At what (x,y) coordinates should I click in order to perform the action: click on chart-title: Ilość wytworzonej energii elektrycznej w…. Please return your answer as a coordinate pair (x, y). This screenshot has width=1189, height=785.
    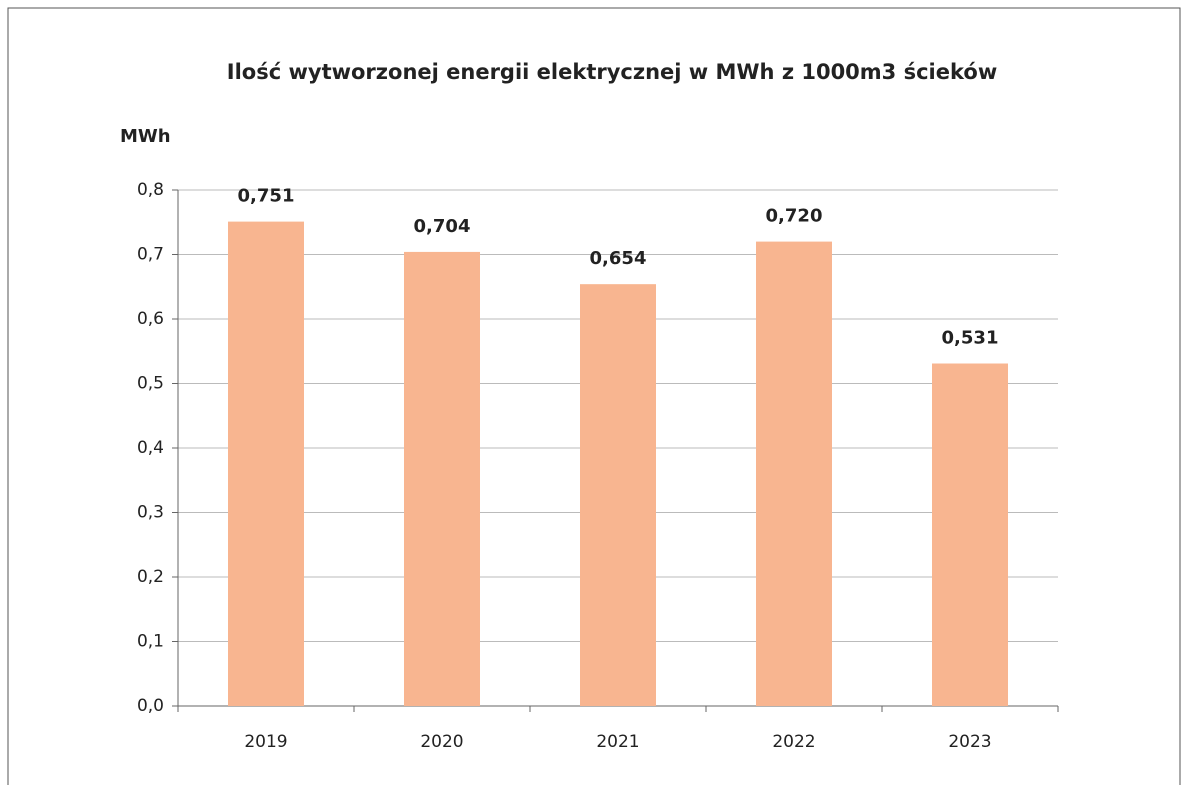
    Looking at the image, I should click on (612, 72).